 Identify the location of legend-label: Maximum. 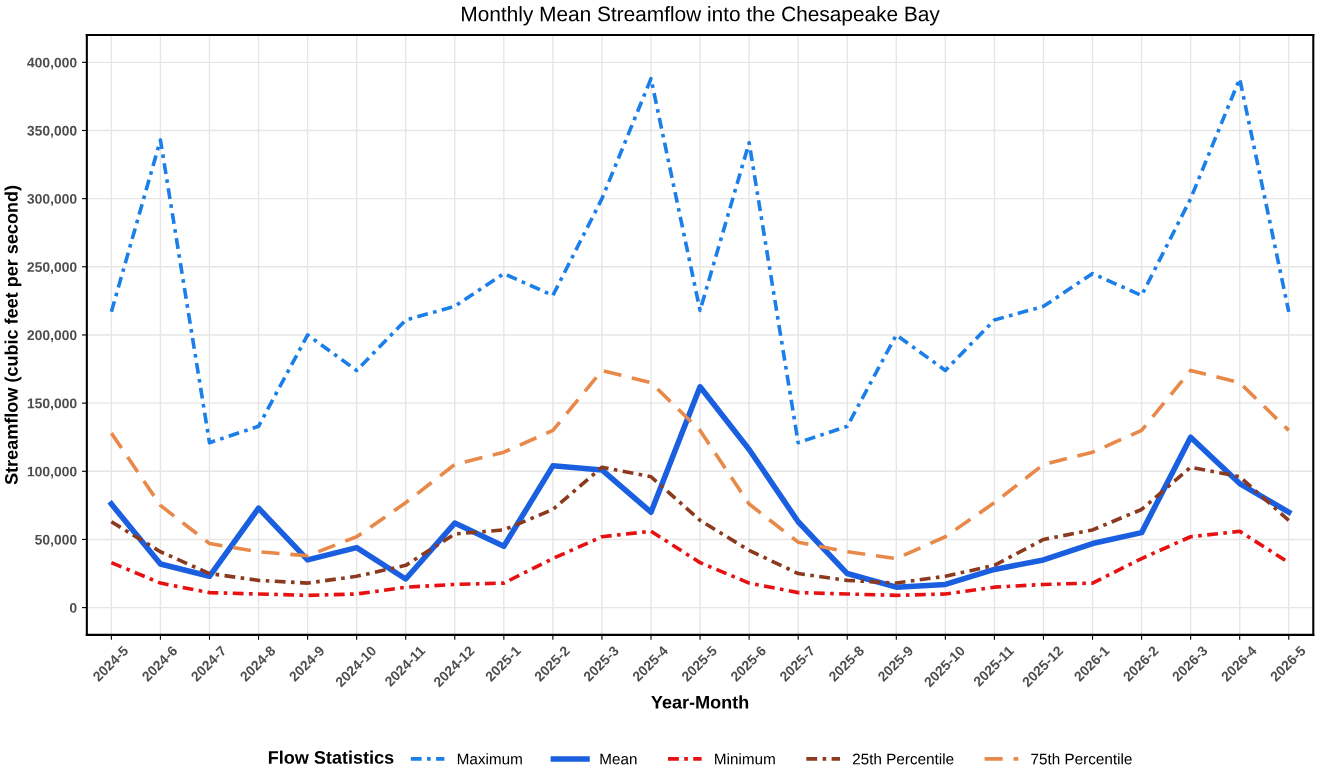
(489, 759).